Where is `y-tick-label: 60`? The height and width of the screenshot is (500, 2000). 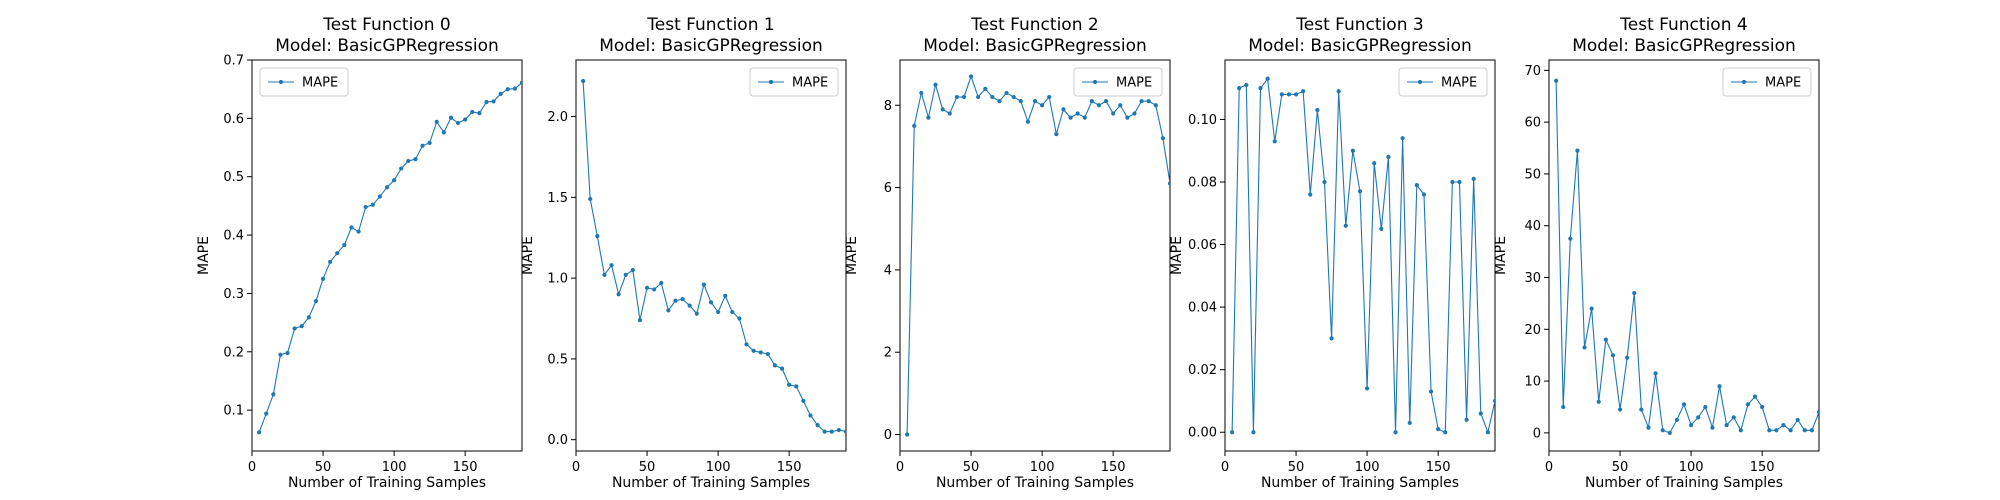
y-tick-label: 60 is located at coordinates (1532, 123).